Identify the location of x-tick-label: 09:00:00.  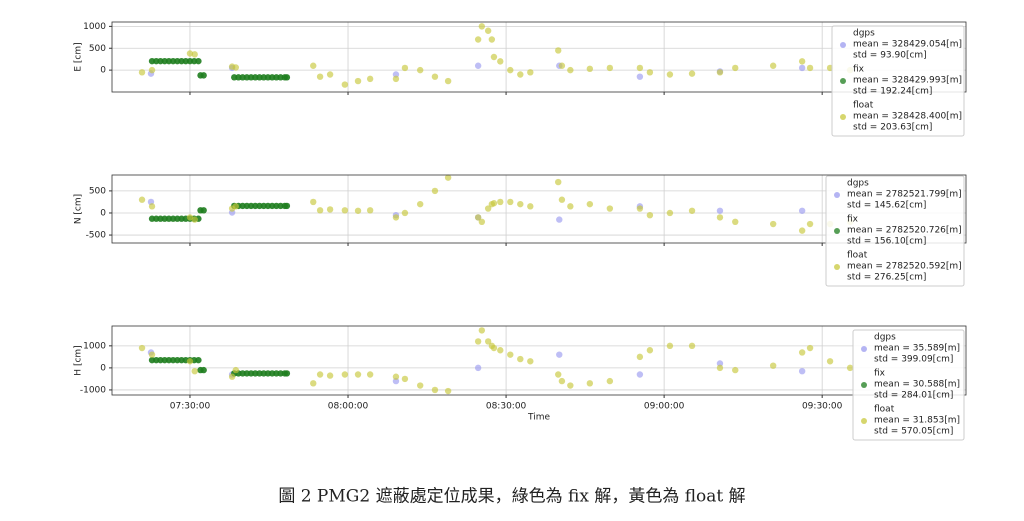
(664, 407).